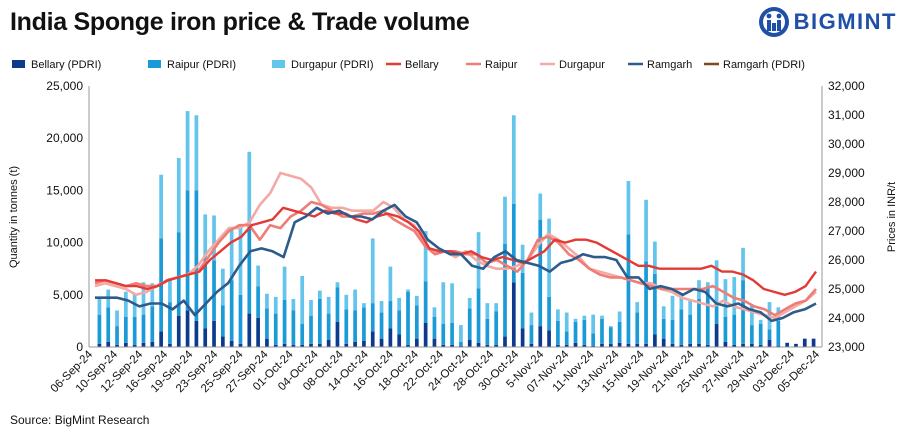  Describe the element at coordinates (773, 22) in the screenshot. I see `bigmint-logo-icon` at that location.